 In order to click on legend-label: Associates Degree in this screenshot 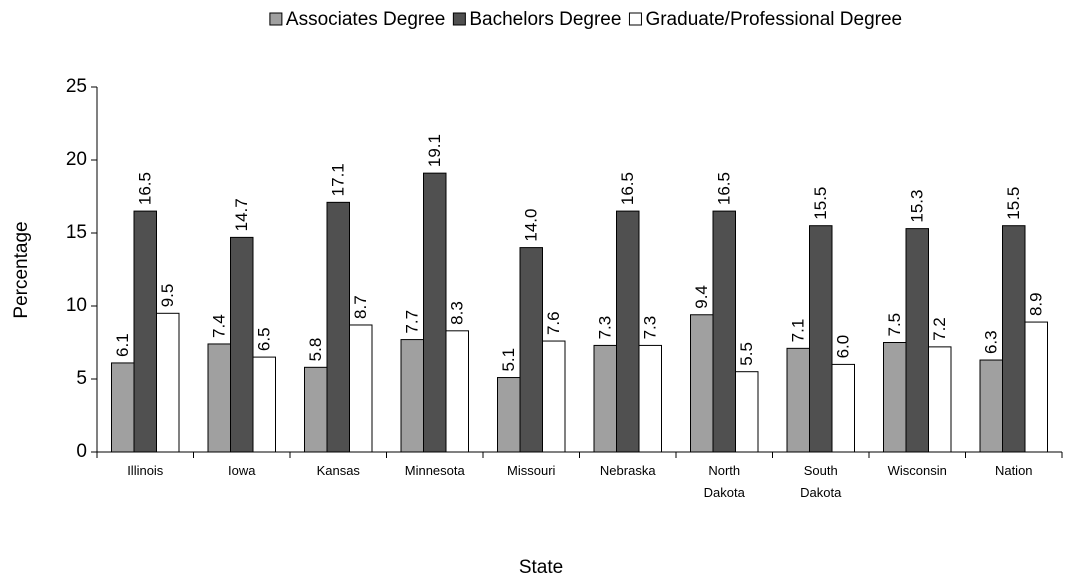, I will do `click(365, 19)`.